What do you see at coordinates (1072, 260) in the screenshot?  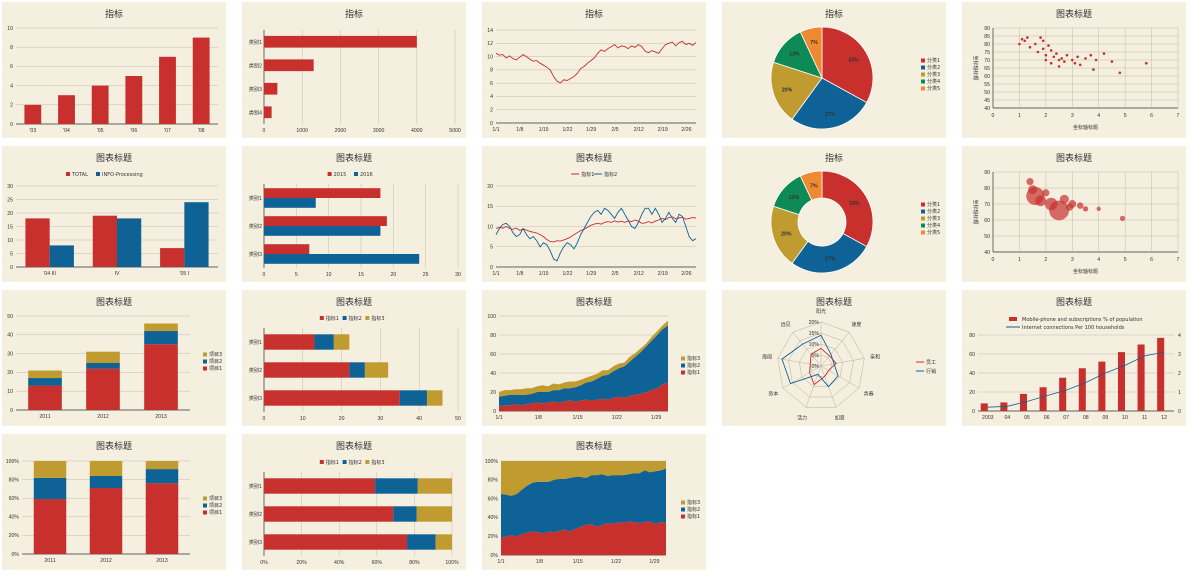 I see `x-tick-label: 3` at bounding box center [1072, 260].